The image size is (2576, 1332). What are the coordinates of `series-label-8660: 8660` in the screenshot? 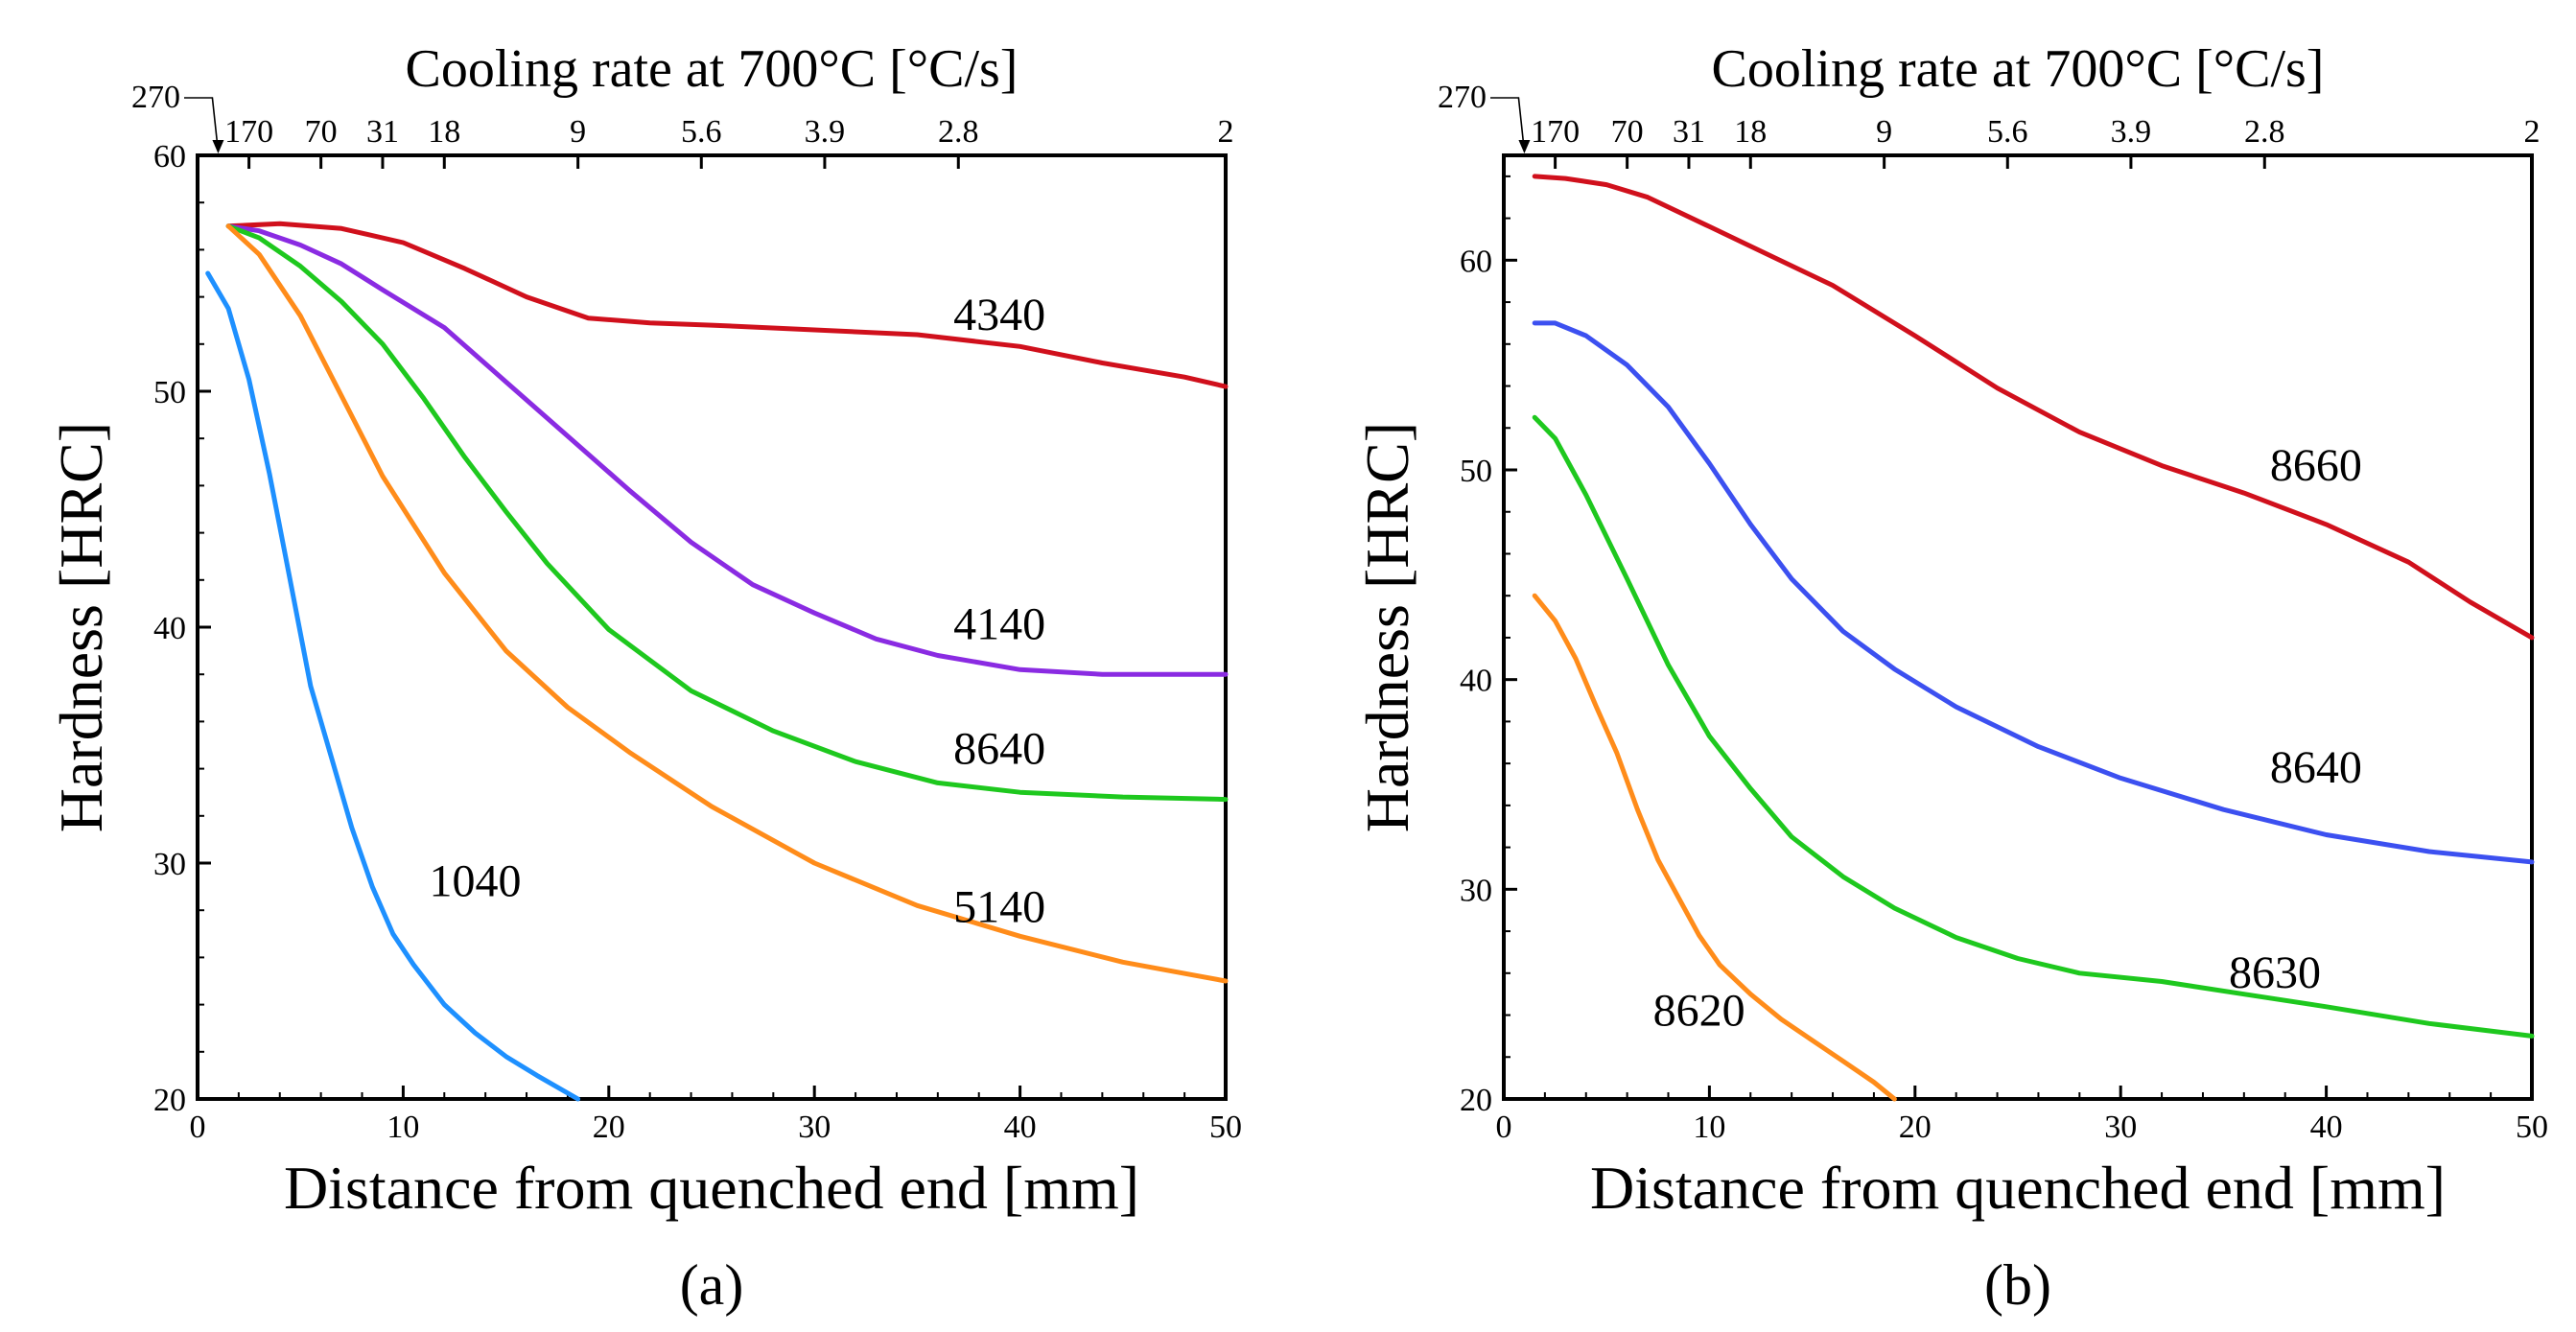 It's located at (2316, 465).